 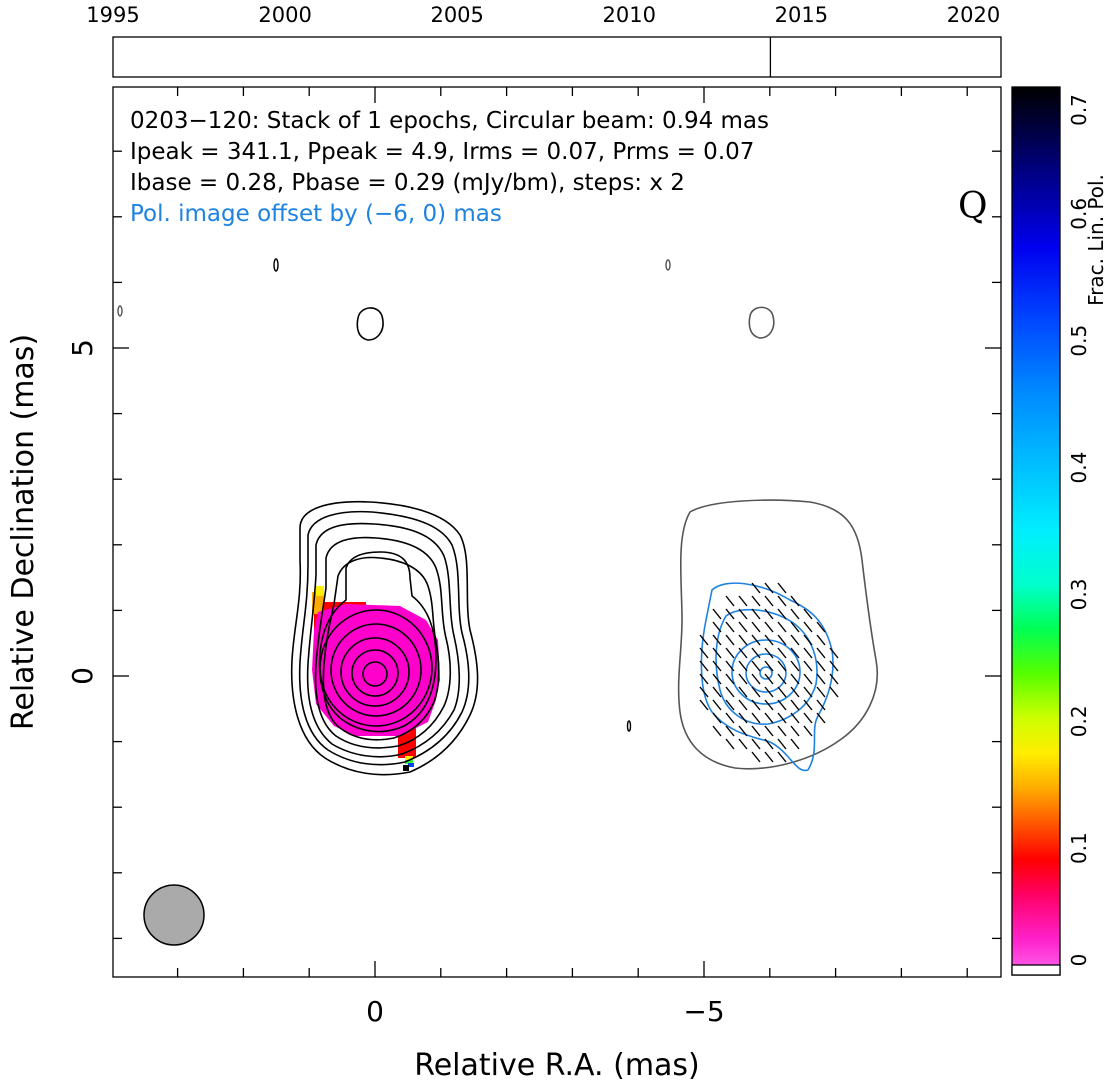 I want to click on colorbar-tick-label: 0.2, so click(x=1079, y=721).